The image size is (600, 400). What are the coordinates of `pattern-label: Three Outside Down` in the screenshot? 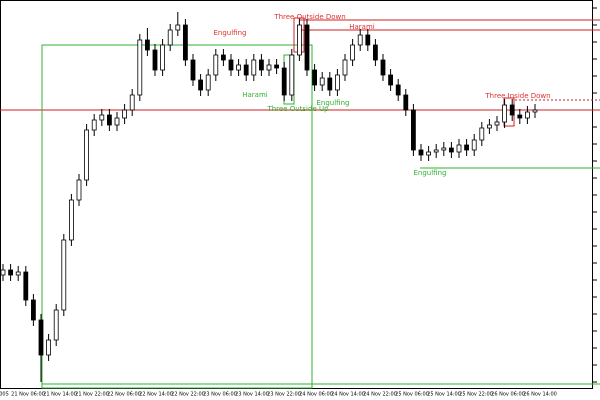 It's located at (309, 17).